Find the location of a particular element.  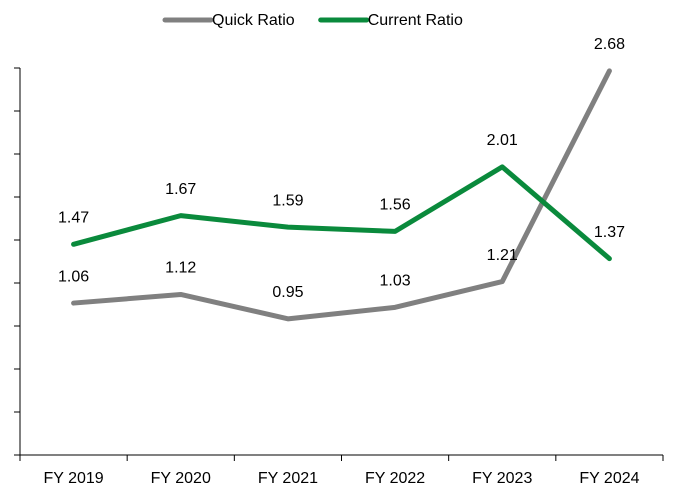

data-label: 1.47 is located at coordinates (73, 218).